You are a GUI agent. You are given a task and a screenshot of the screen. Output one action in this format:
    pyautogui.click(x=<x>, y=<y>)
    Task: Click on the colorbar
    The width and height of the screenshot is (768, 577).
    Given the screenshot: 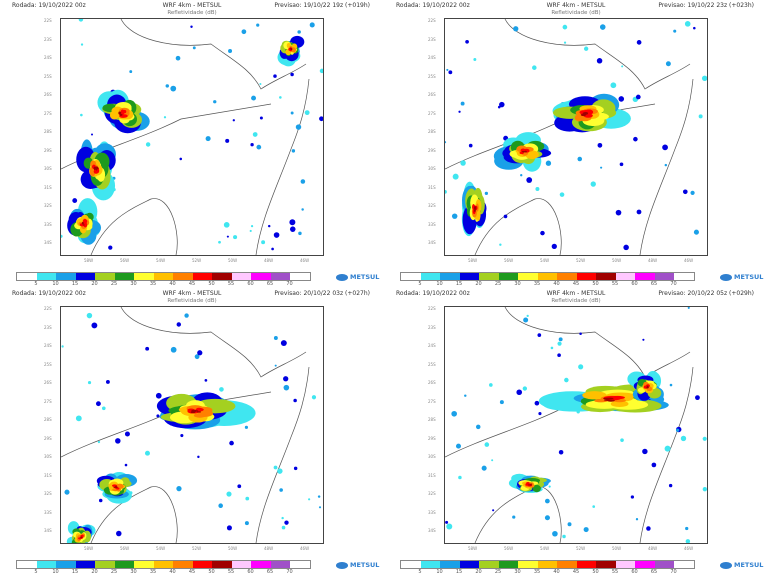 What is the action you would take?
    pyautogui.click(x=547, y=564)
    